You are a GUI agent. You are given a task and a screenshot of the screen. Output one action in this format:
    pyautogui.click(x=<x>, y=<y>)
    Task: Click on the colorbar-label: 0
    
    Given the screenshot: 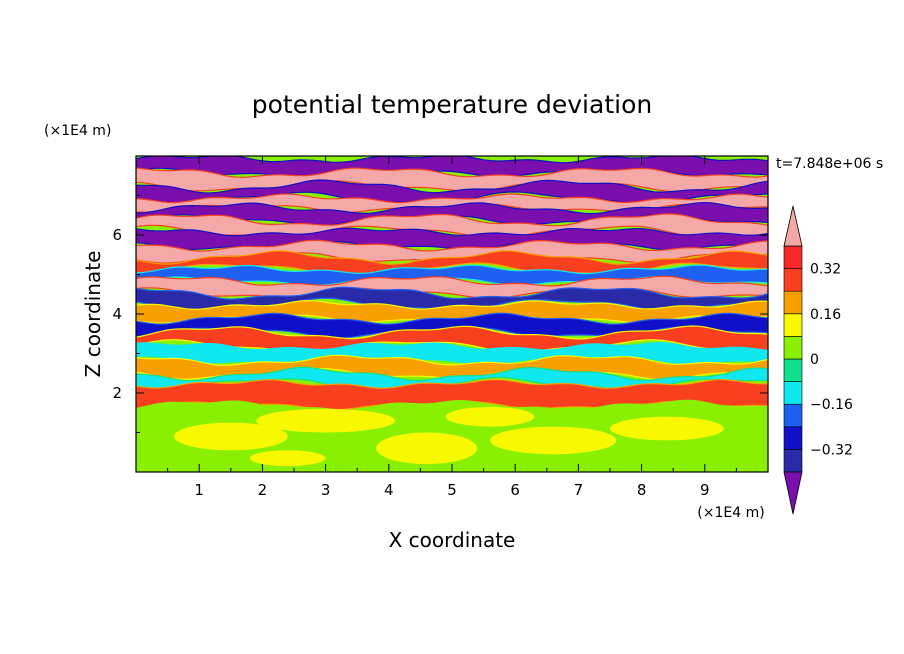 What is the action you would take?
    pyautogui.click(x=814, y=360)
    